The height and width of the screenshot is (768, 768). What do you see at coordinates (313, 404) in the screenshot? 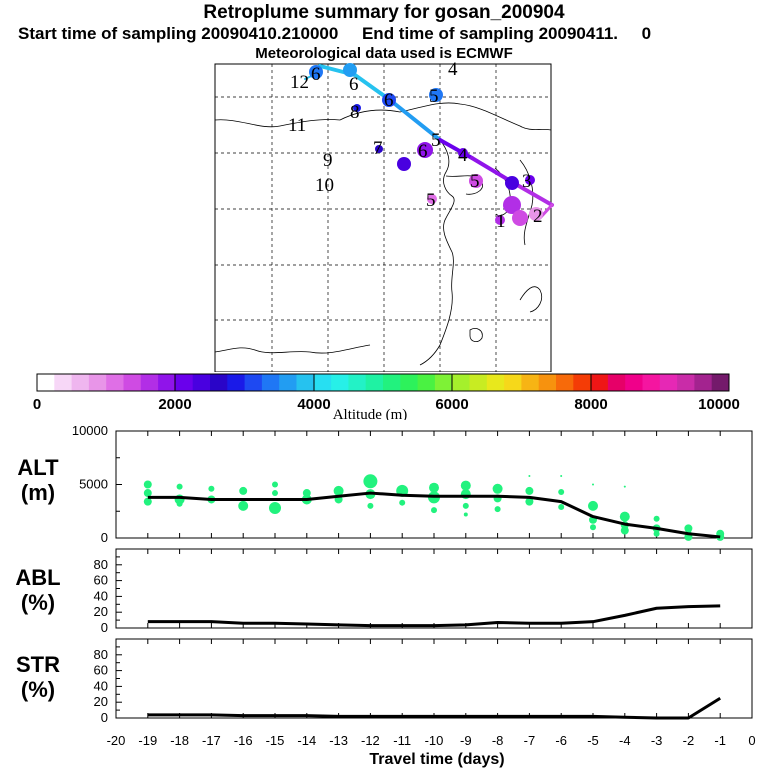
I see `colorbar-tick: 4000` at bounding box center [313, 404].